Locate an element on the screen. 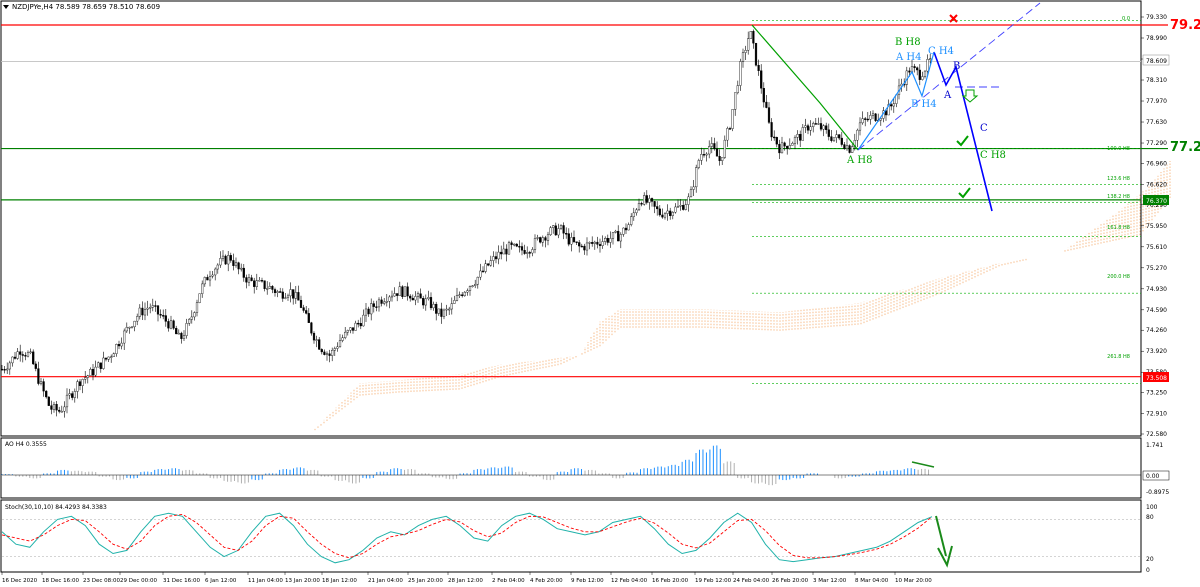 Image resolution: width=1200 pixels, height=587 pixels. support-price-box is located at coordinates (1156, 200).